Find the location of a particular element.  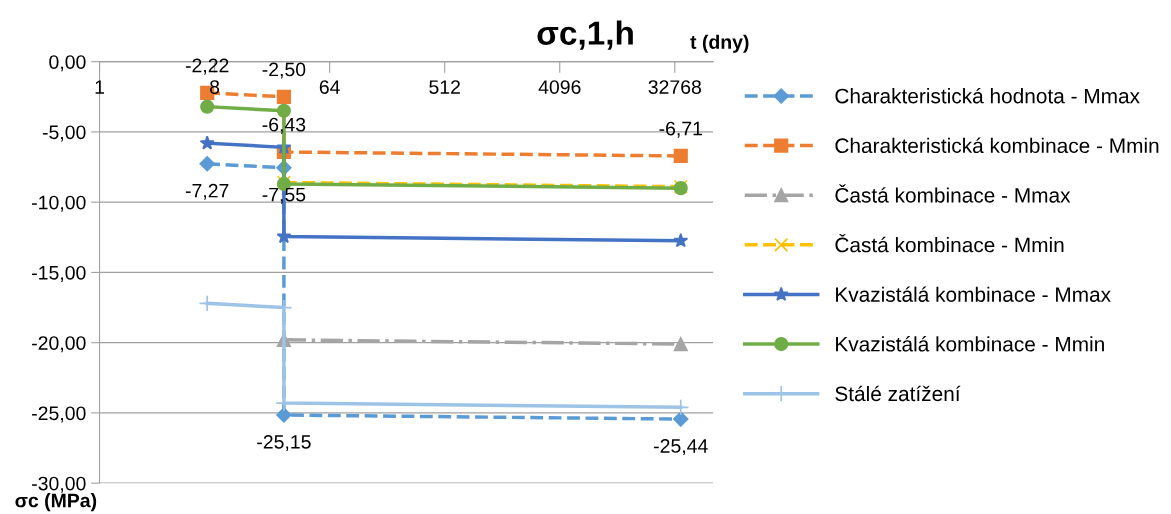

x-tick-label: 1 is located at coordinates (99, 87).